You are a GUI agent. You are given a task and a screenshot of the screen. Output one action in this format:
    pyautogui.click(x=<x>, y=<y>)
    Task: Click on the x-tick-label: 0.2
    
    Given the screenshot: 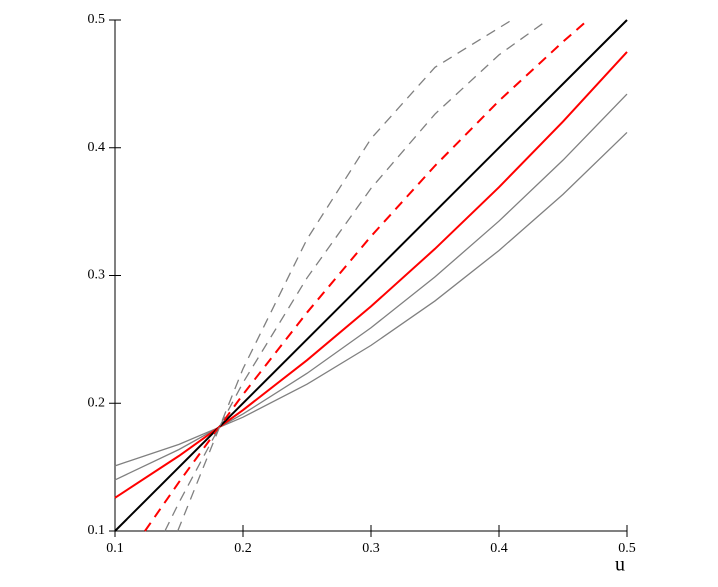 What is the action you would take?
    pyautogui.click(x=243, y=548)
    